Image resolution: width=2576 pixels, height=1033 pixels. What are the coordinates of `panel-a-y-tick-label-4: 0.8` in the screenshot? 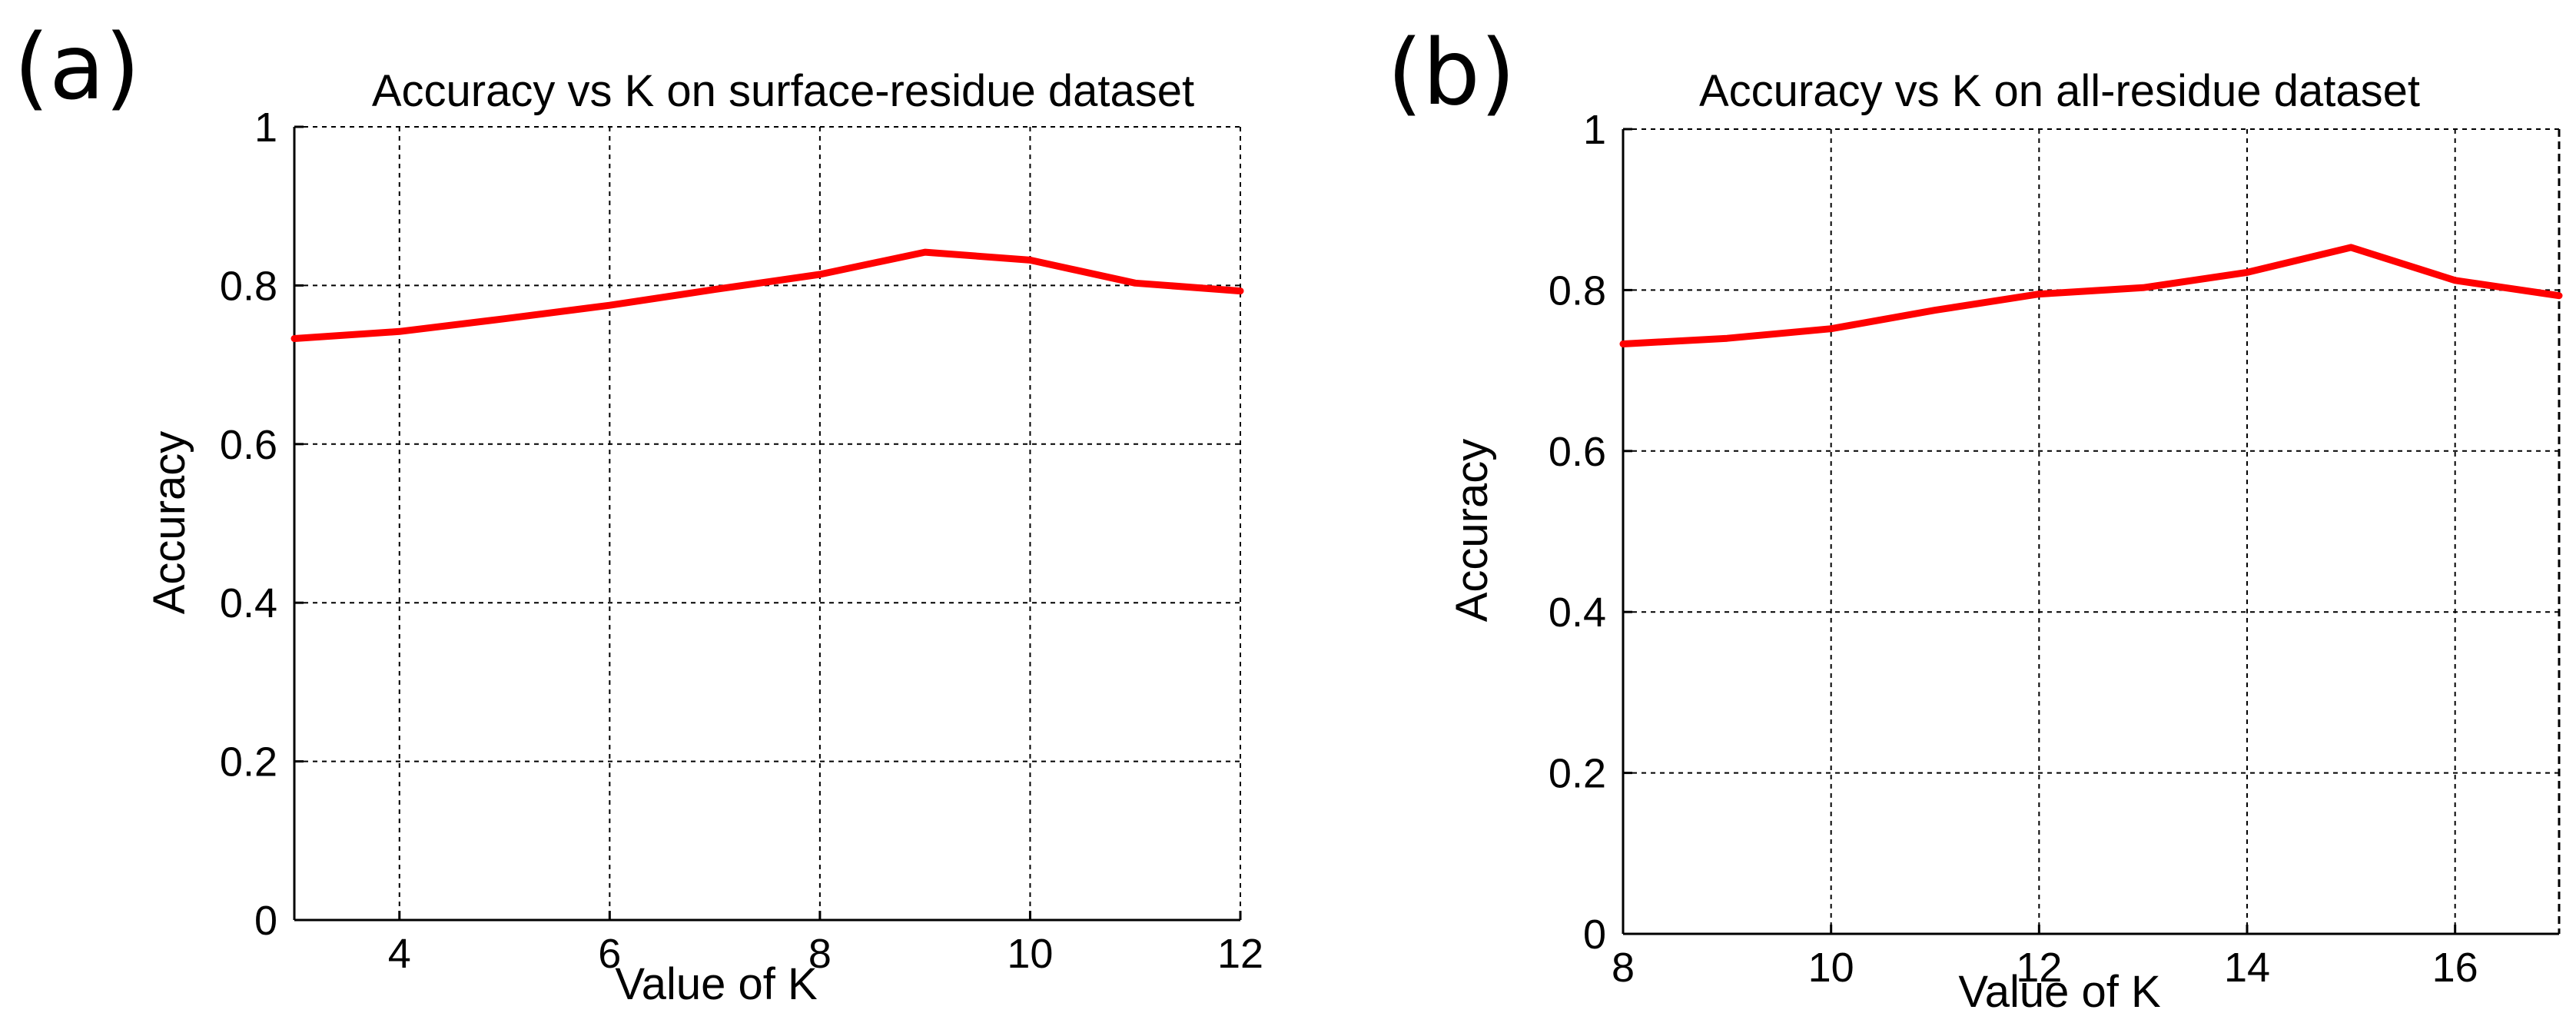 It's located at (248, 286).